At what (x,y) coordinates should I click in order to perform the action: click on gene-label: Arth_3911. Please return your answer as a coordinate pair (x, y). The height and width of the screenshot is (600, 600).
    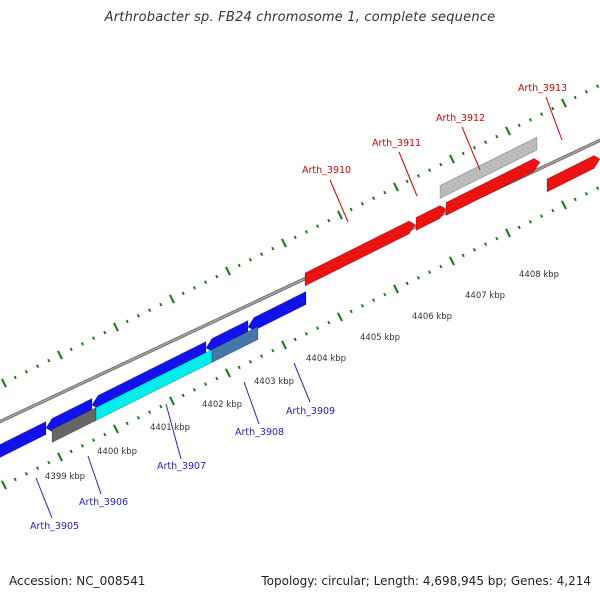
    Looking at the image, I should click on (396, 143).